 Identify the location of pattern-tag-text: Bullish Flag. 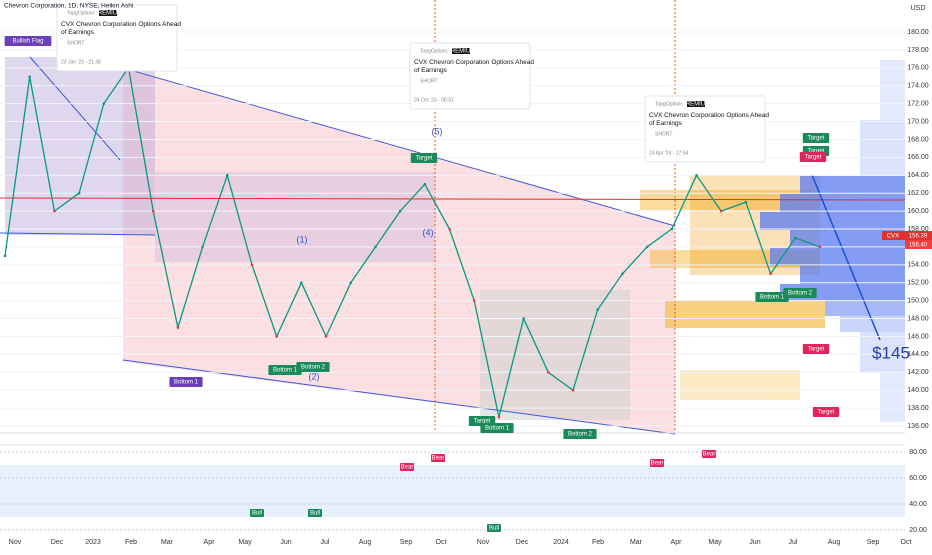
(27, 42).